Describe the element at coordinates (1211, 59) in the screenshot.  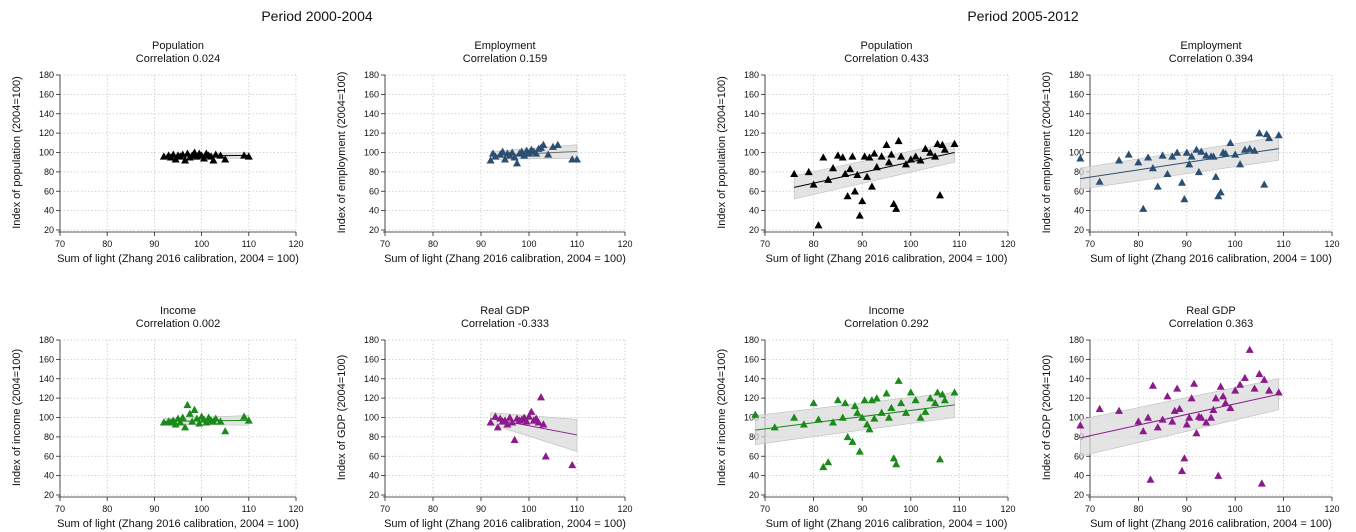
I see `chart-subtitle: Correlation 0.394` at that location.